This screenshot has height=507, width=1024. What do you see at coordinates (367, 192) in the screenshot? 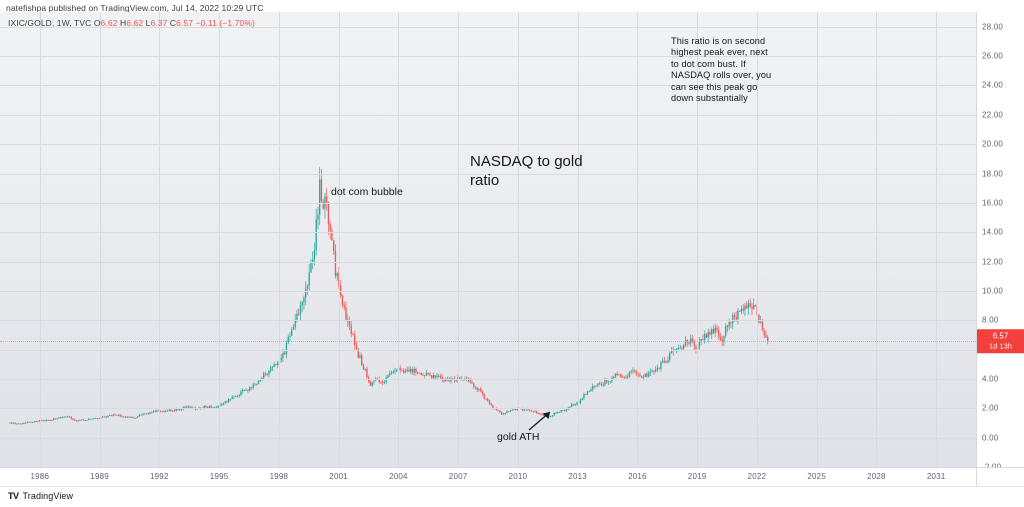
I see `annotation-dot-com-bubble: dot com bubble` at bounding box center [367, 192].